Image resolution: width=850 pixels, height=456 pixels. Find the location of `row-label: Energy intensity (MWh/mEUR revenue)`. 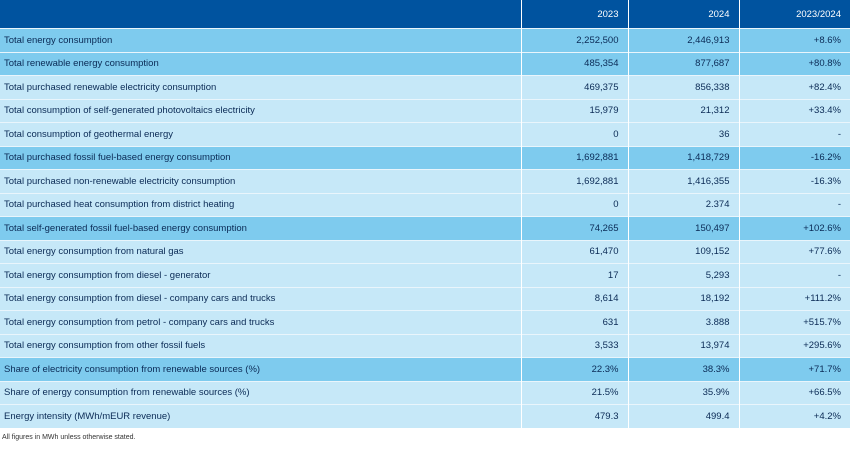

row-label: Energy intensity (MWh/mEUR revenue) is located at coordinates (260, 416).